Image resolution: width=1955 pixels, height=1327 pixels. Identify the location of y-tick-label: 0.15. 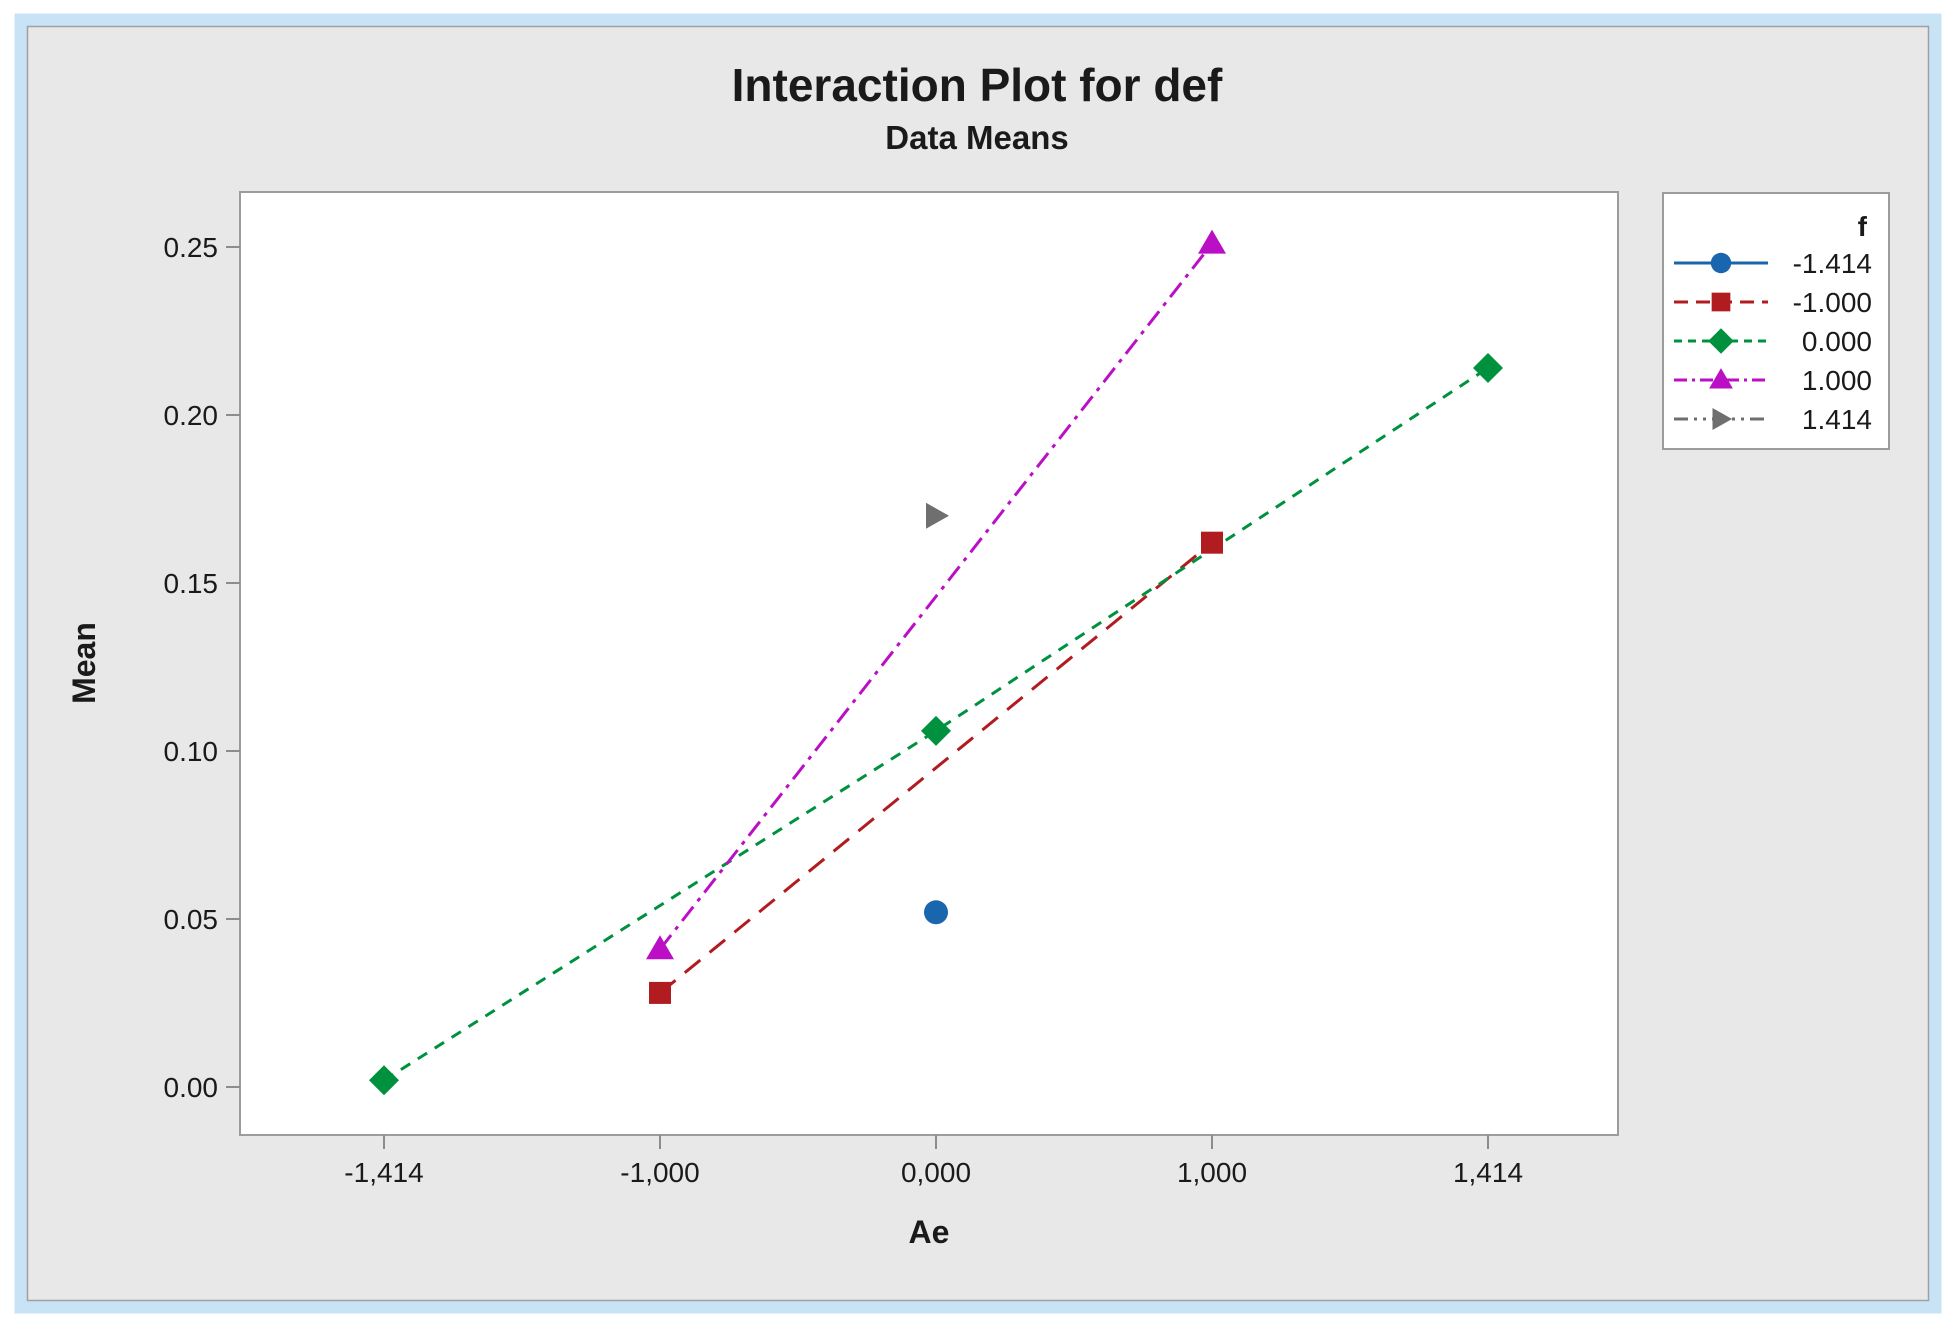
(191, 583).